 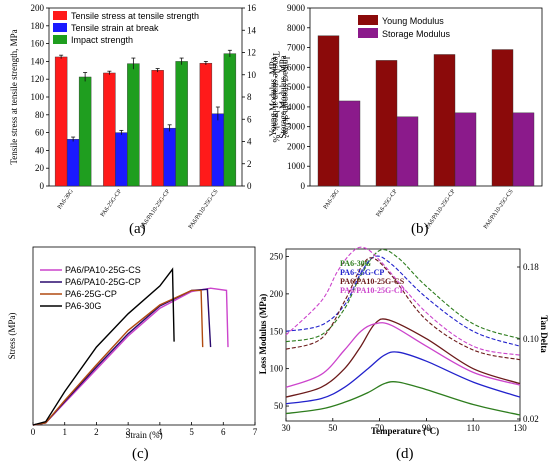 I want to click on panel-c-tick-label: 1, so click(x=64, y=432).